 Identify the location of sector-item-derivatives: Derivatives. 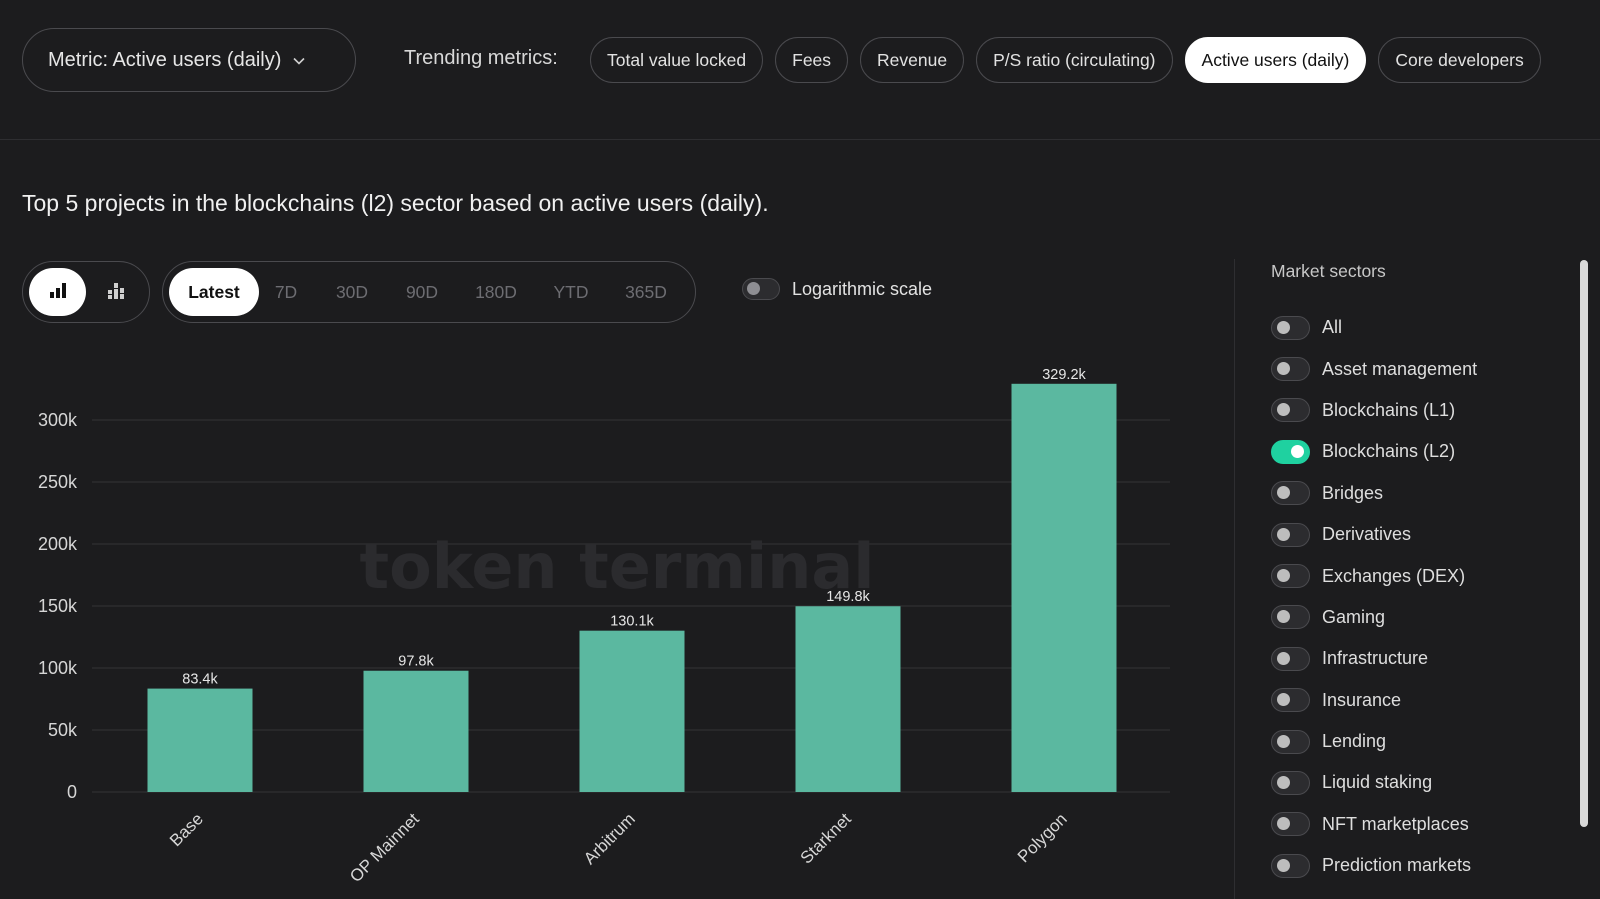
(1374, 534).